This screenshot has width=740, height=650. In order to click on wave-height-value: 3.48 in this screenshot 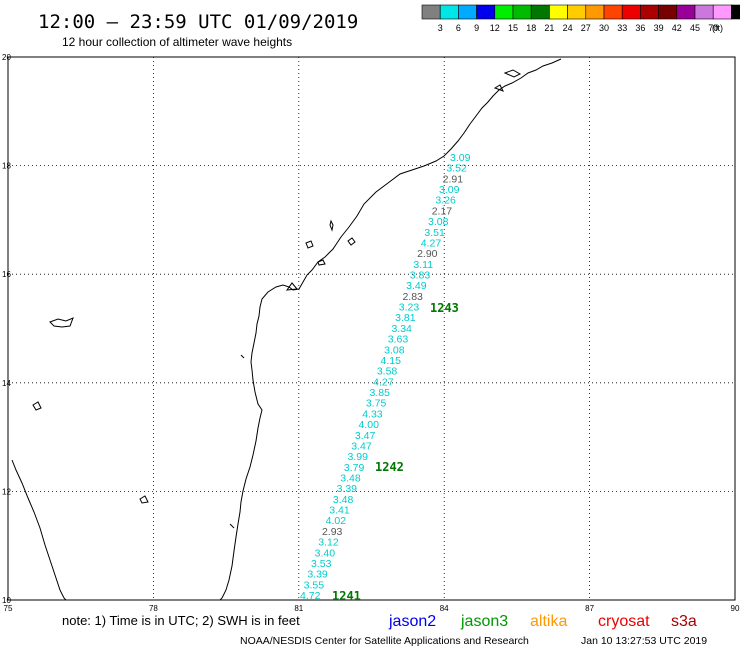, I will do `click(343, 500)`.